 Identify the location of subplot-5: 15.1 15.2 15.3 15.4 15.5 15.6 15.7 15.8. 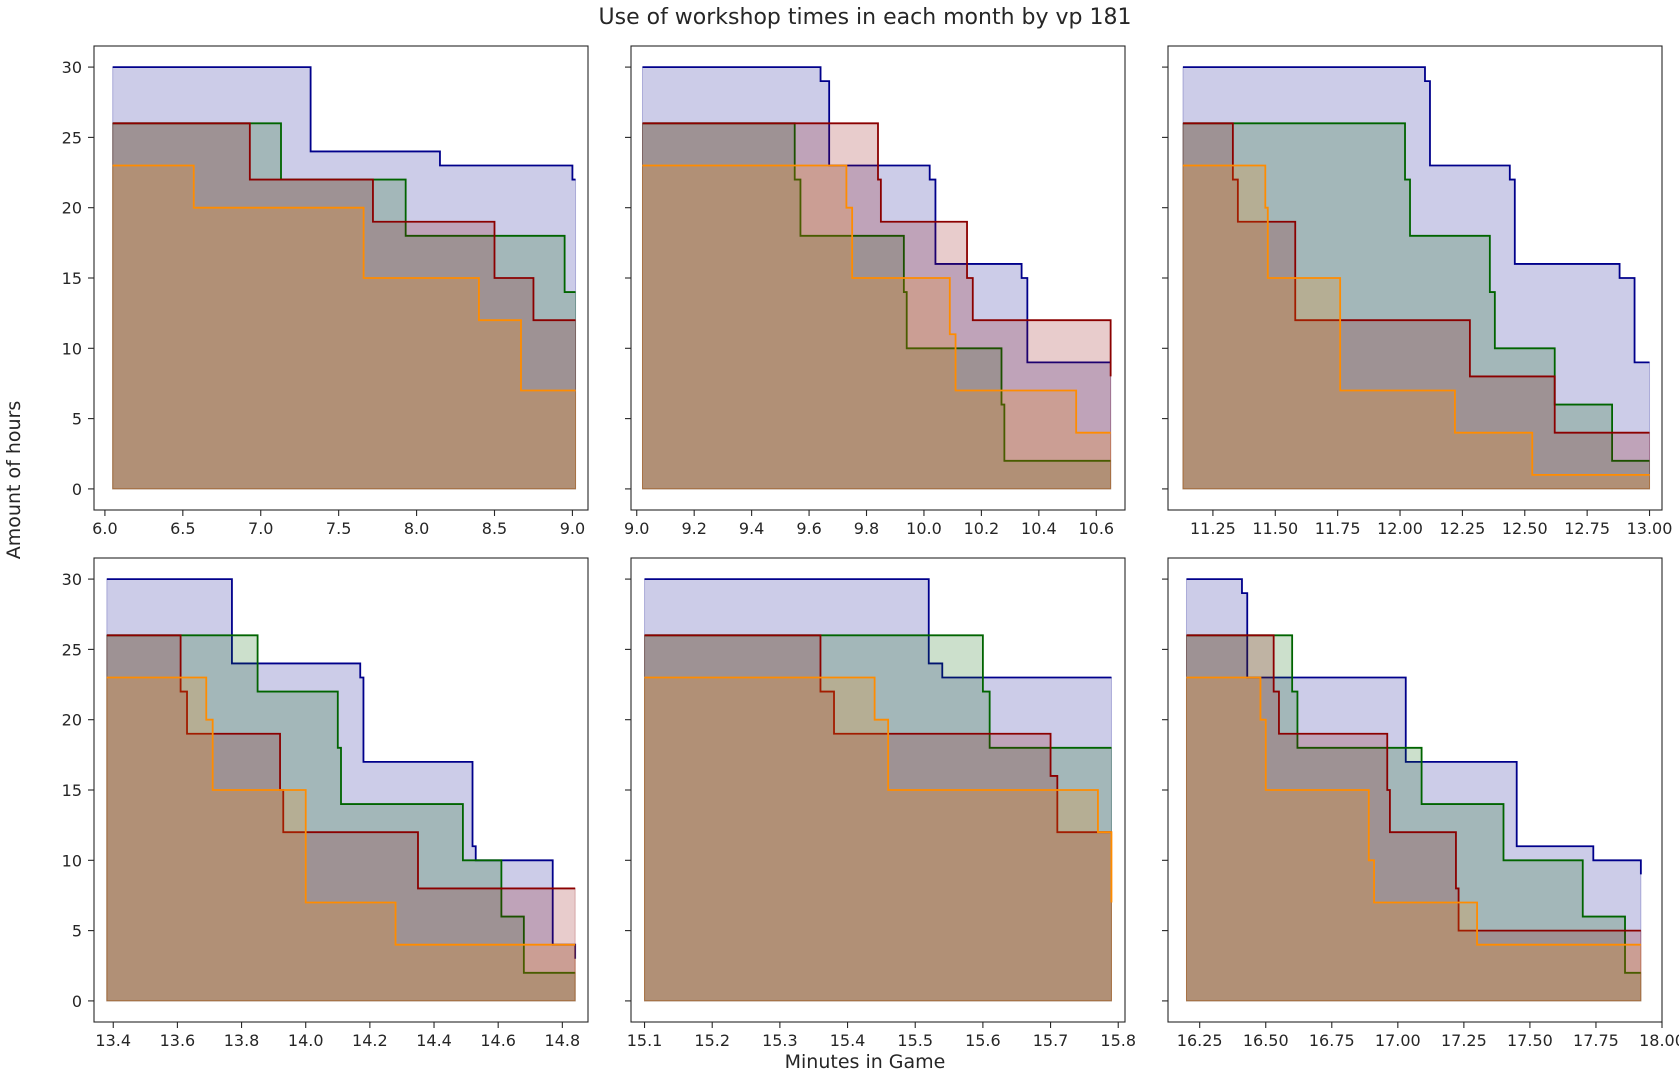
(880, 803).